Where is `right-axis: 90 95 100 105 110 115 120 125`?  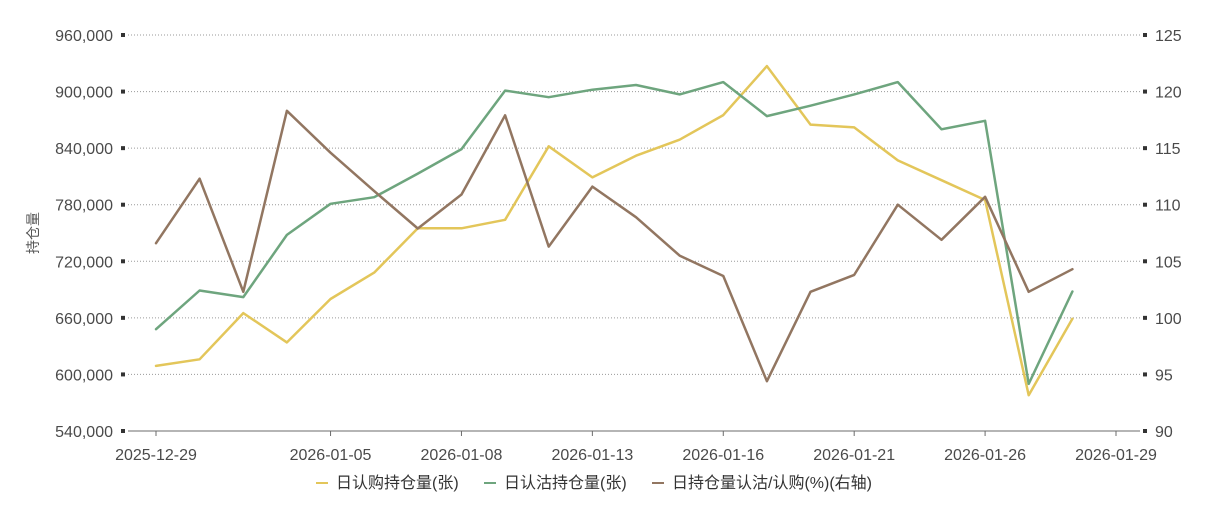 right-axis: 90 95 100 105 110 115 120 125 is located at coordinates (1162, 234).